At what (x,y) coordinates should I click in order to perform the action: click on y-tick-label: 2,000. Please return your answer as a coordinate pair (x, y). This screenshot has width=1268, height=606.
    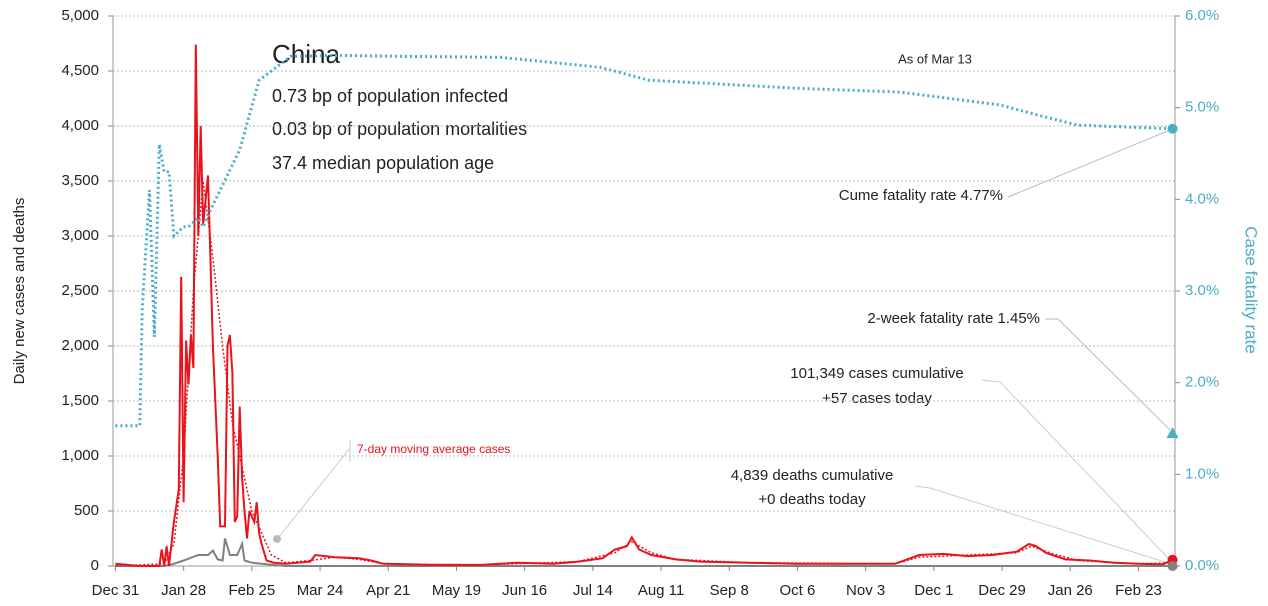
    Looking at the image, I should click on (80, 345).